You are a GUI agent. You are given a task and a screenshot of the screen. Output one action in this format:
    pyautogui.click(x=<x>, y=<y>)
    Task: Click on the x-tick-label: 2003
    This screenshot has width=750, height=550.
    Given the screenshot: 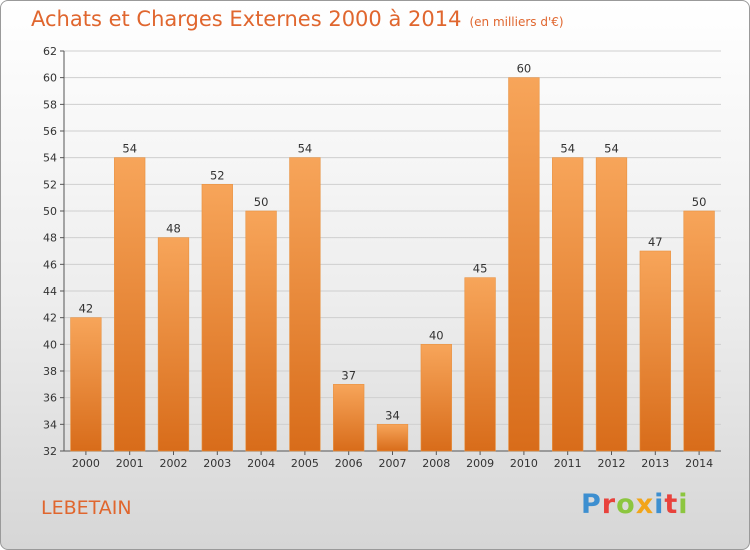 What is the action you would take?
    pyautogui.click(x=217, y=463)
    